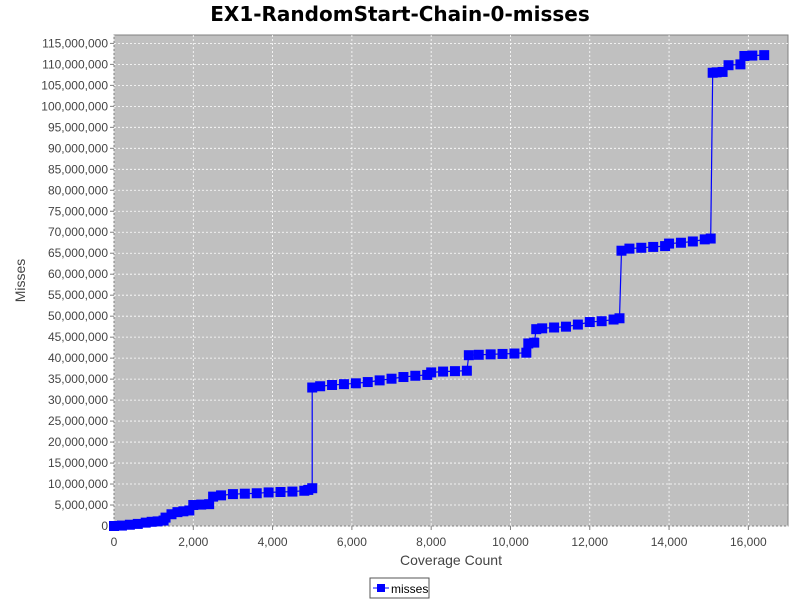 The width and height of the screenshot is (800, 600). I want to click on legend: misses, so click(399, 588).